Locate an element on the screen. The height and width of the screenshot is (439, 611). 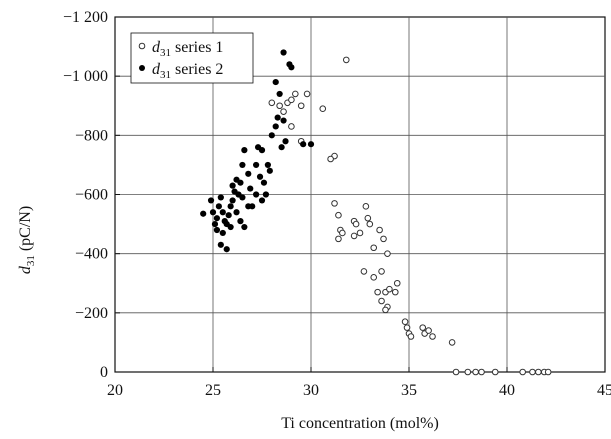
x-tick-label: 40 is located at coordinates (507, 390).